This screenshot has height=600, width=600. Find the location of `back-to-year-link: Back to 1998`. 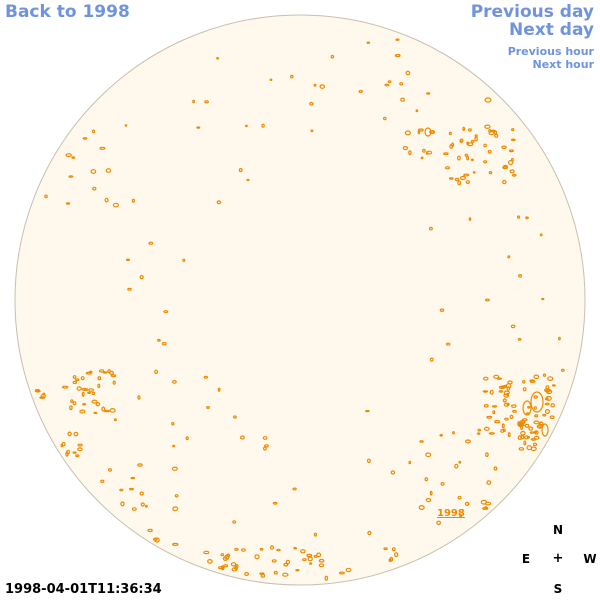

back-to-year-link: Back to 1998 is located at coordinates (67, 12).